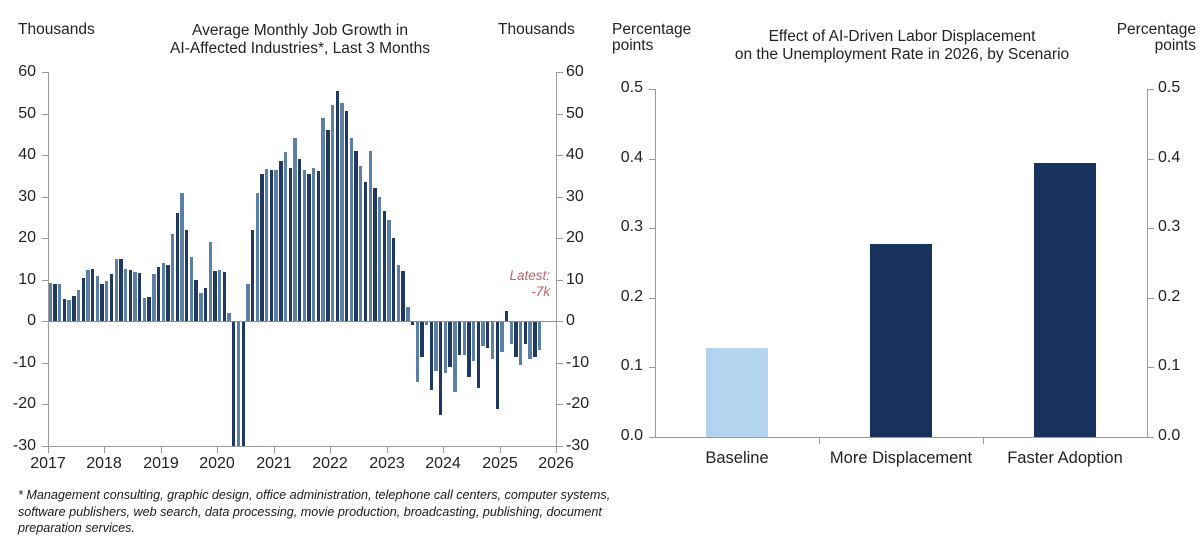  I want to click on left-zero-line, so click(302, 321).